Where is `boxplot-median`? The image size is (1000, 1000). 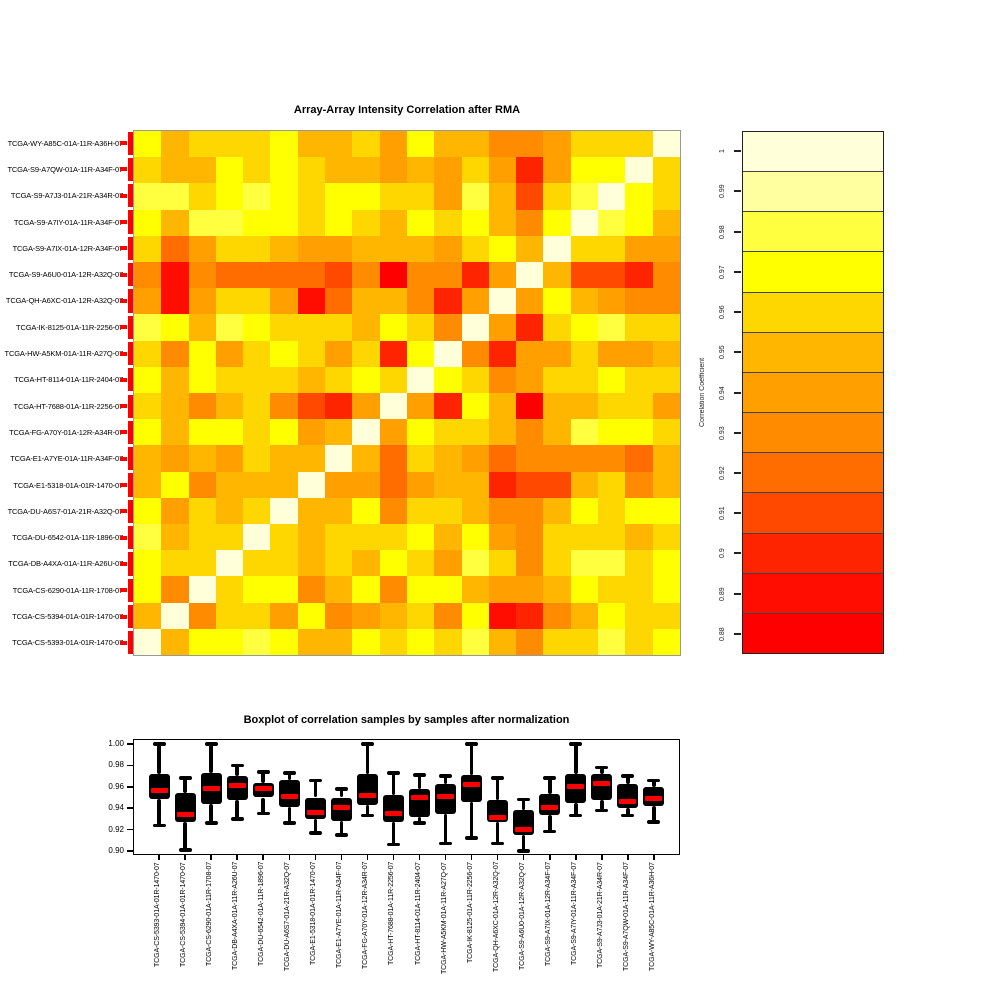
boxplot-median is located at coordinates (654, 799).